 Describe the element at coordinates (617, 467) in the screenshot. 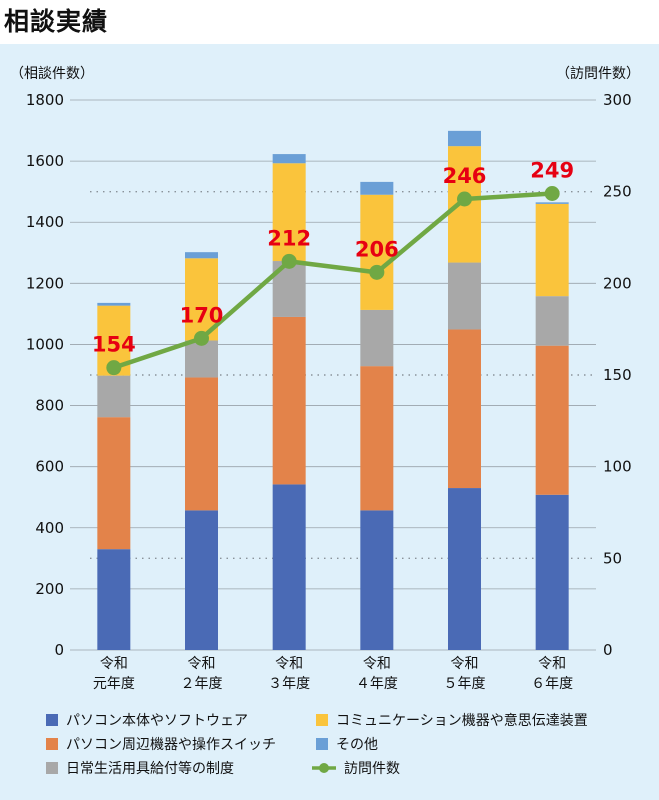

I see `y-right-tick-label: 100` at that location.